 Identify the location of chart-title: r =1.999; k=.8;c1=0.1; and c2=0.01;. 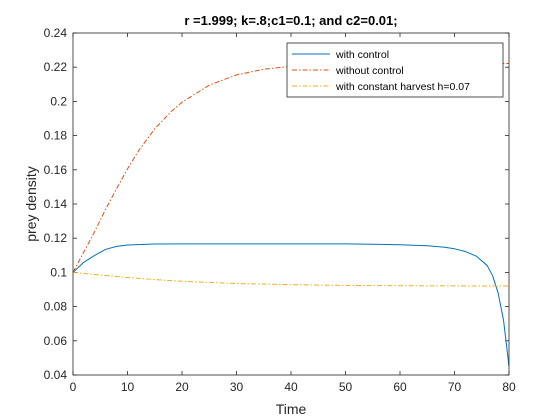
(290, 20).